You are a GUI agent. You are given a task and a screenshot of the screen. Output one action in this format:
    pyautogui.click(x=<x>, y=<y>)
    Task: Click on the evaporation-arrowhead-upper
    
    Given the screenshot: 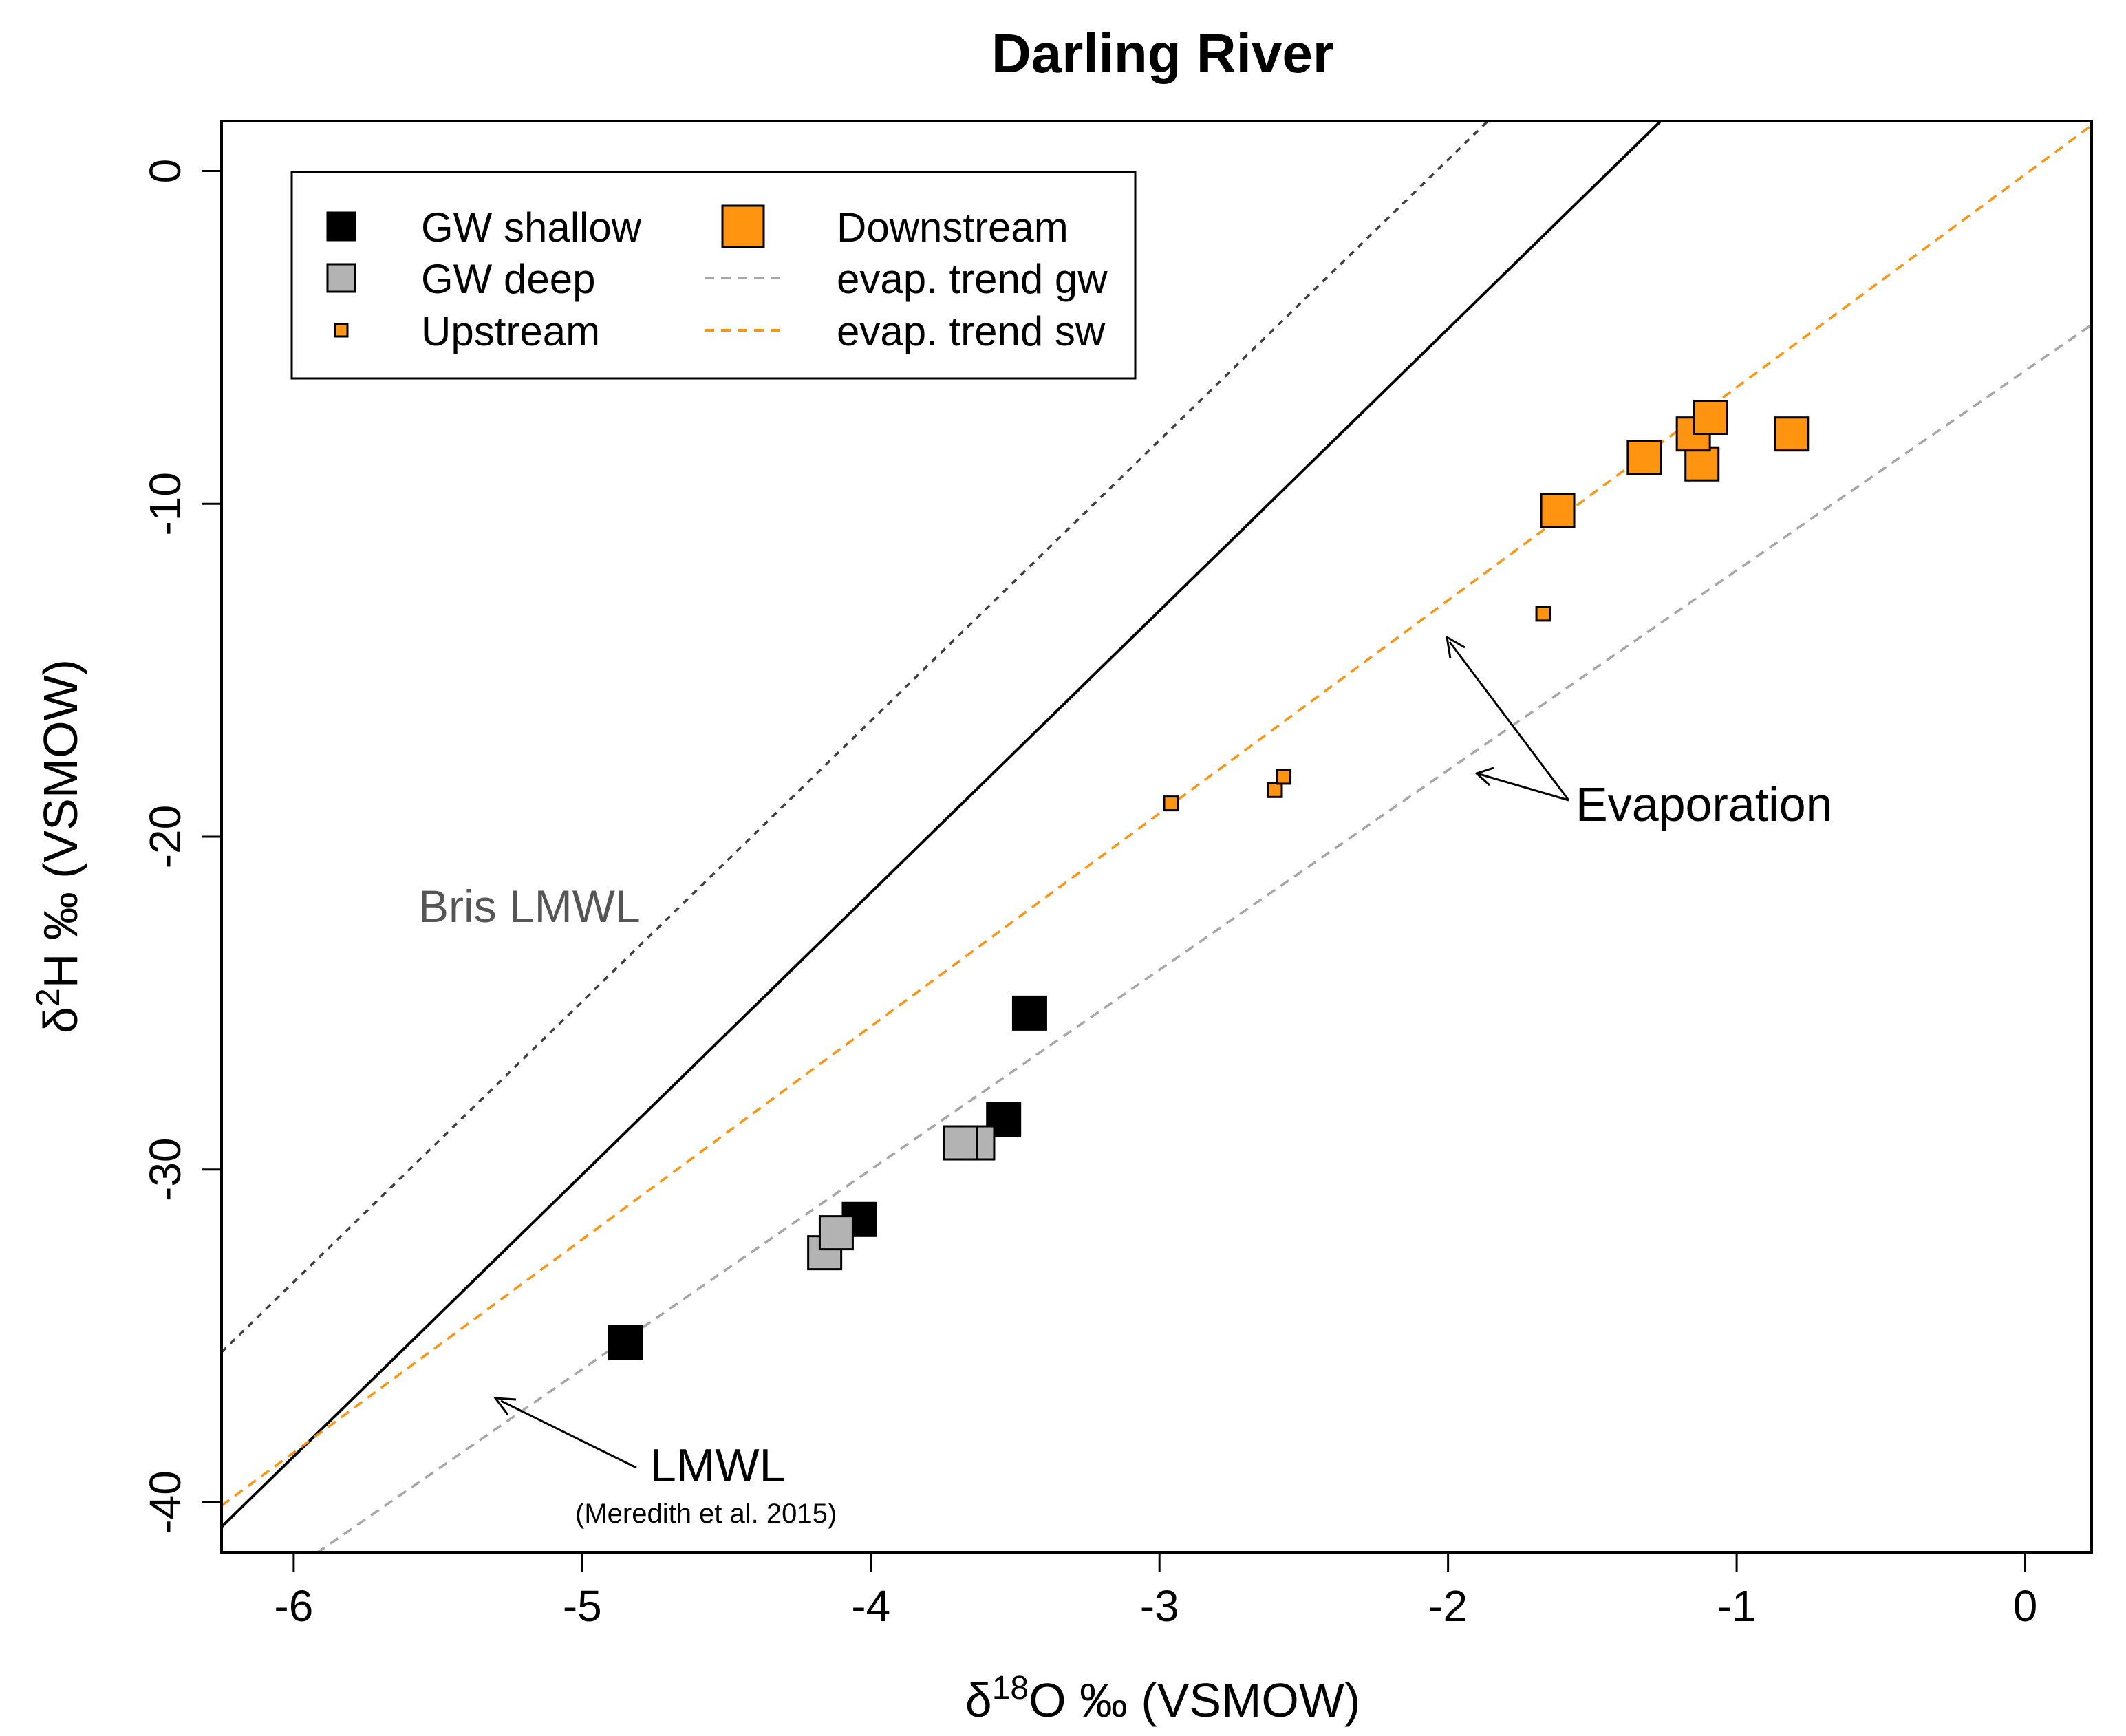 What is the action you would take?
    pyautogui.click(x=1456, y=647)
    